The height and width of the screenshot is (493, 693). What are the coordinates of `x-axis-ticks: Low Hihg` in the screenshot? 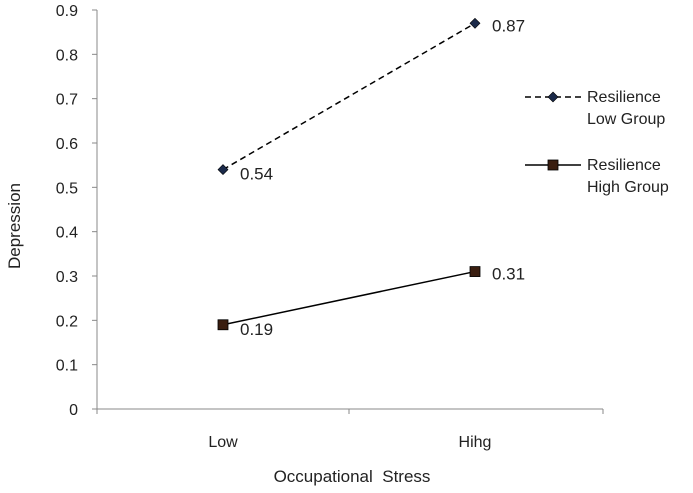 It's located at (350, 430).